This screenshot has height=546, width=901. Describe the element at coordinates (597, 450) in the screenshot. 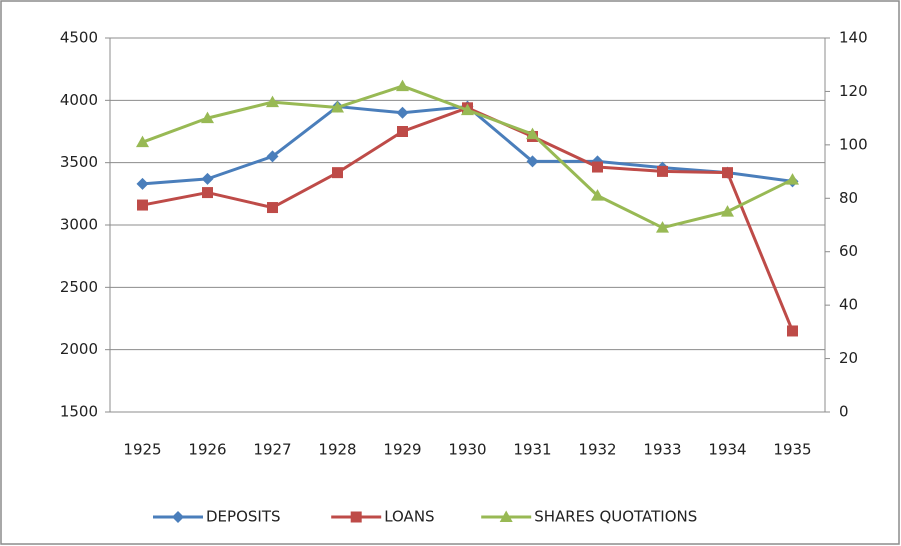

I see `x-tick-label: 1932` at that location.